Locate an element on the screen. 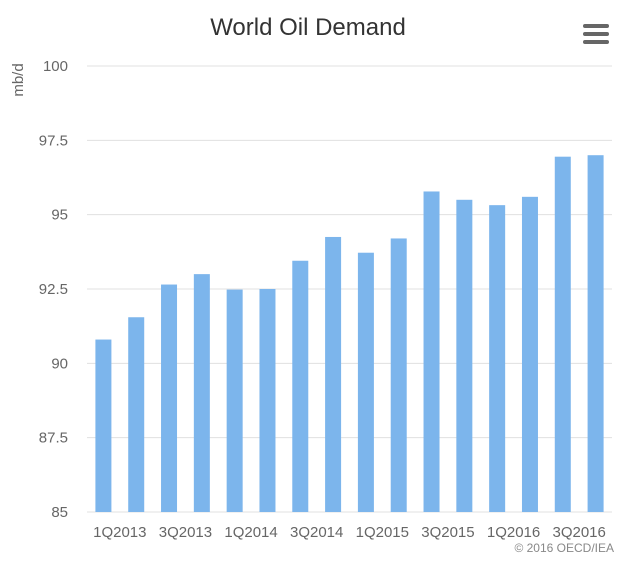  x-tick-label: 1Q2013 is located at coordinates (119, 532).